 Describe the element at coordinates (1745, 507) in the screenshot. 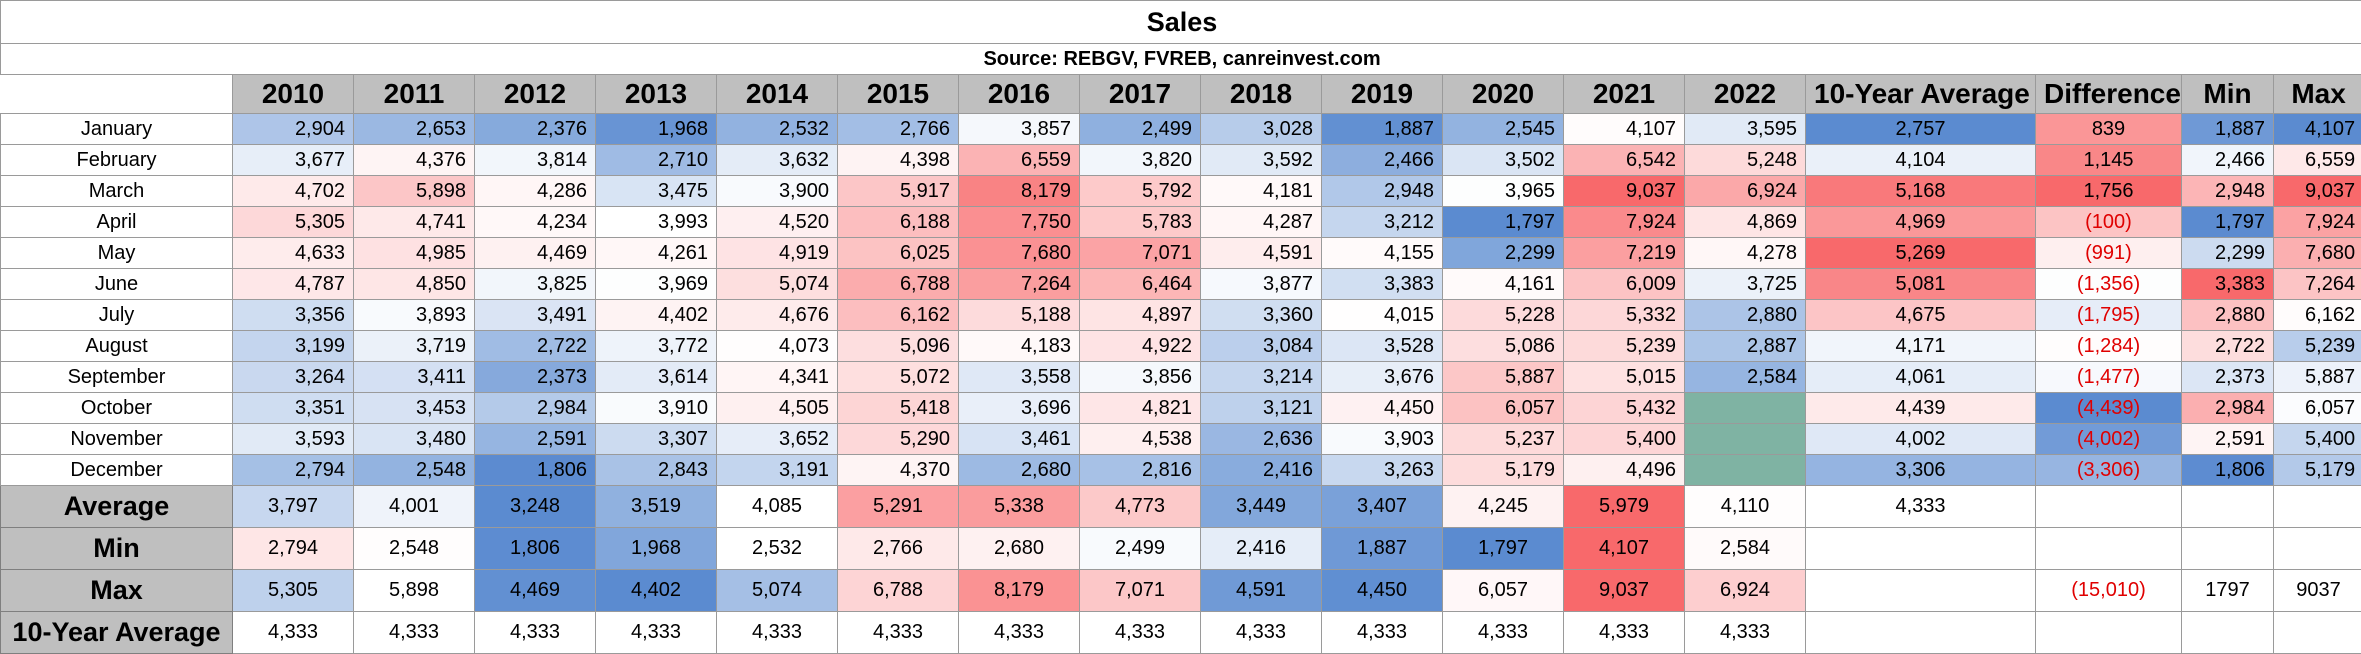

I see `summary-cell: 4,110` at that location.